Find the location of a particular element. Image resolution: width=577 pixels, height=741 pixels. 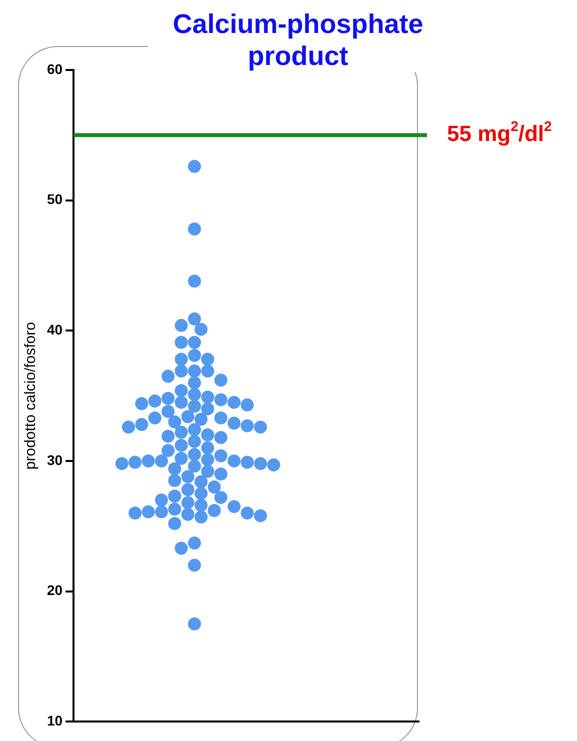

y-tick-label: 30 is located at coordinates (54, 460).